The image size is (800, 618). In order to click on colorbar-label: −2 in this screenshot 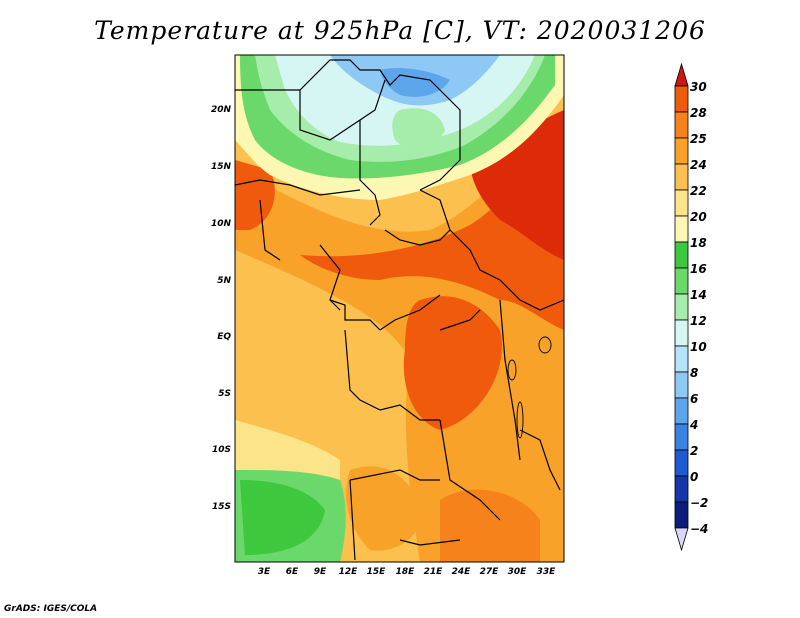, I will do `click(699, 503)`.